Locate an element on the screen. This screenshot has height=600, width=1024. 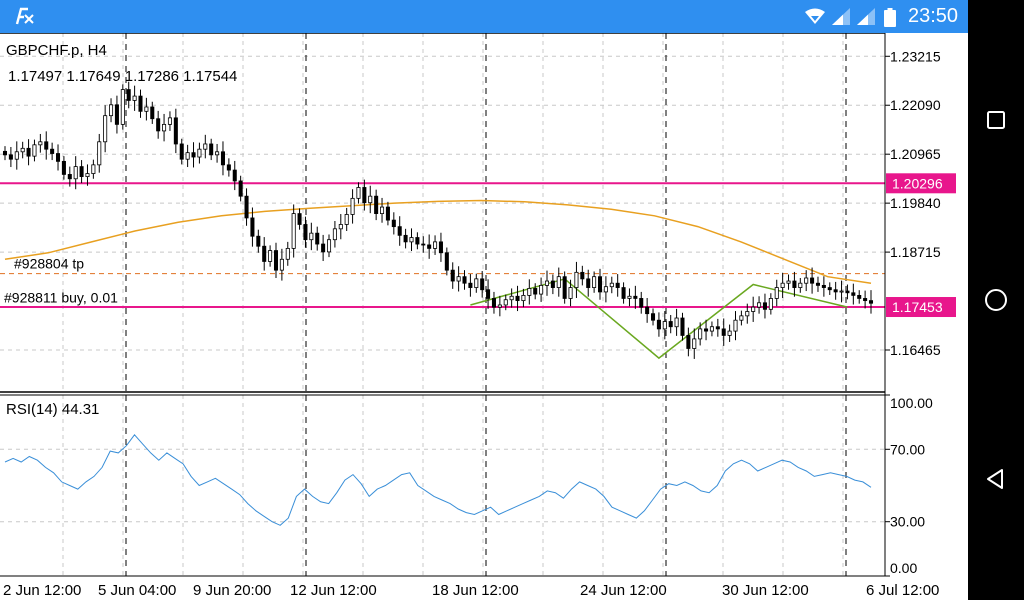
home-icon is located at coordinates (996, 300).